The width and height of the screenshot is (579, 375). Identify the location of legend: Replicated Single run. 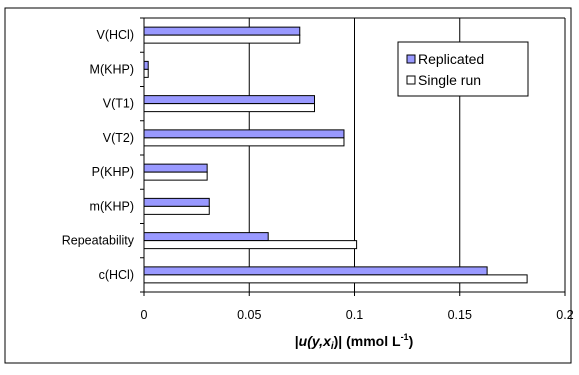
(463, 69).